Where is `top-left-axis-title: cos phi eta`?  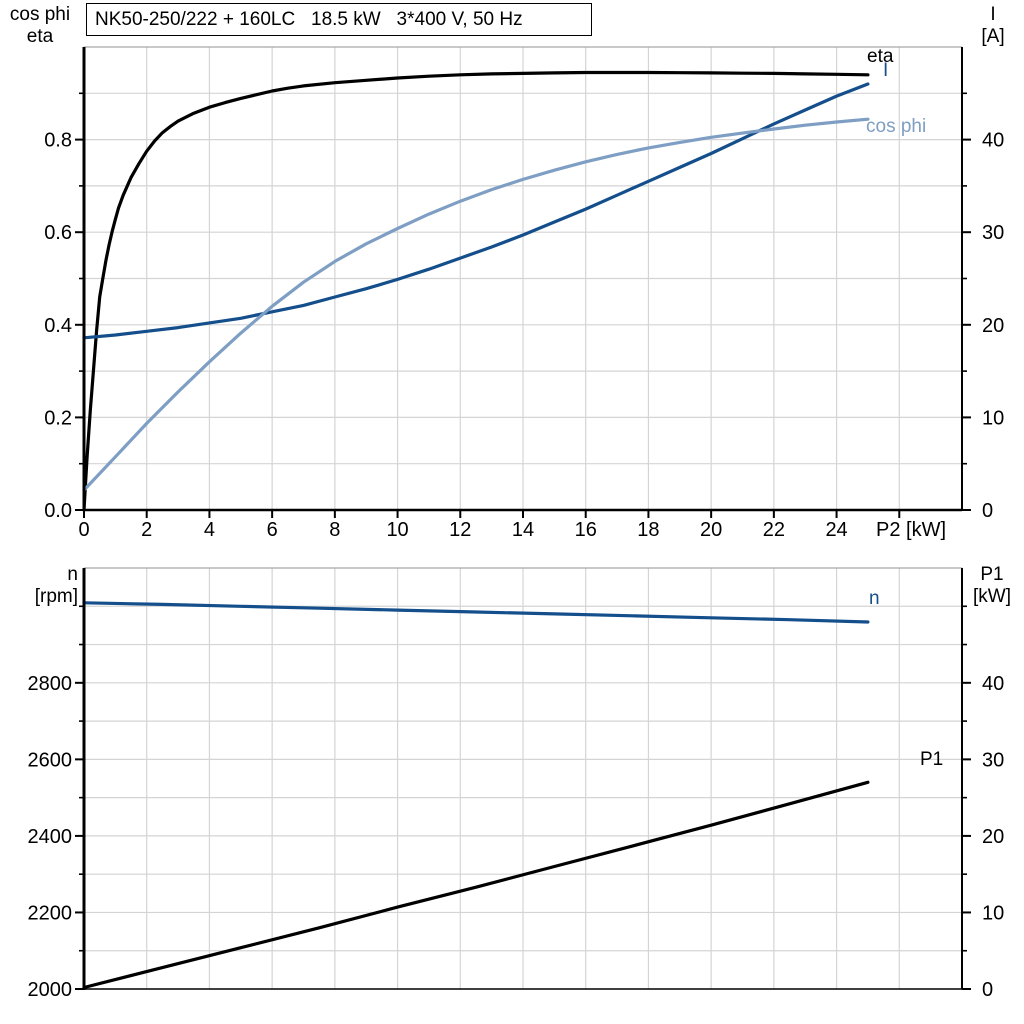
top-left-axis-title: cos phi eta is located at coordinates (40, 26).